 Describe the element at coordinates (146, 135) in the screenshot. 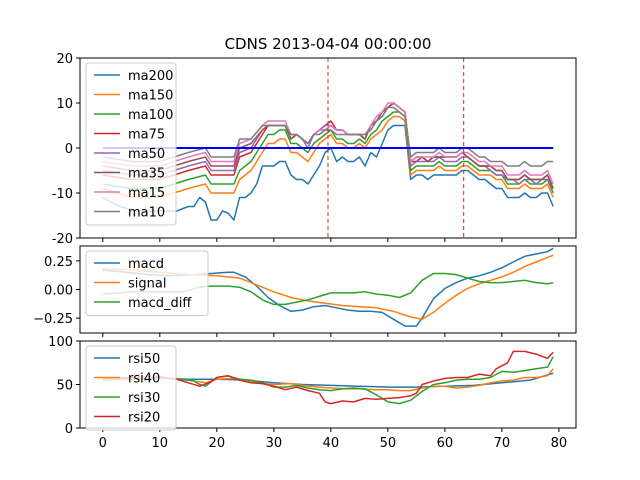

I see `legend-label-ma75: ma75` at that location.